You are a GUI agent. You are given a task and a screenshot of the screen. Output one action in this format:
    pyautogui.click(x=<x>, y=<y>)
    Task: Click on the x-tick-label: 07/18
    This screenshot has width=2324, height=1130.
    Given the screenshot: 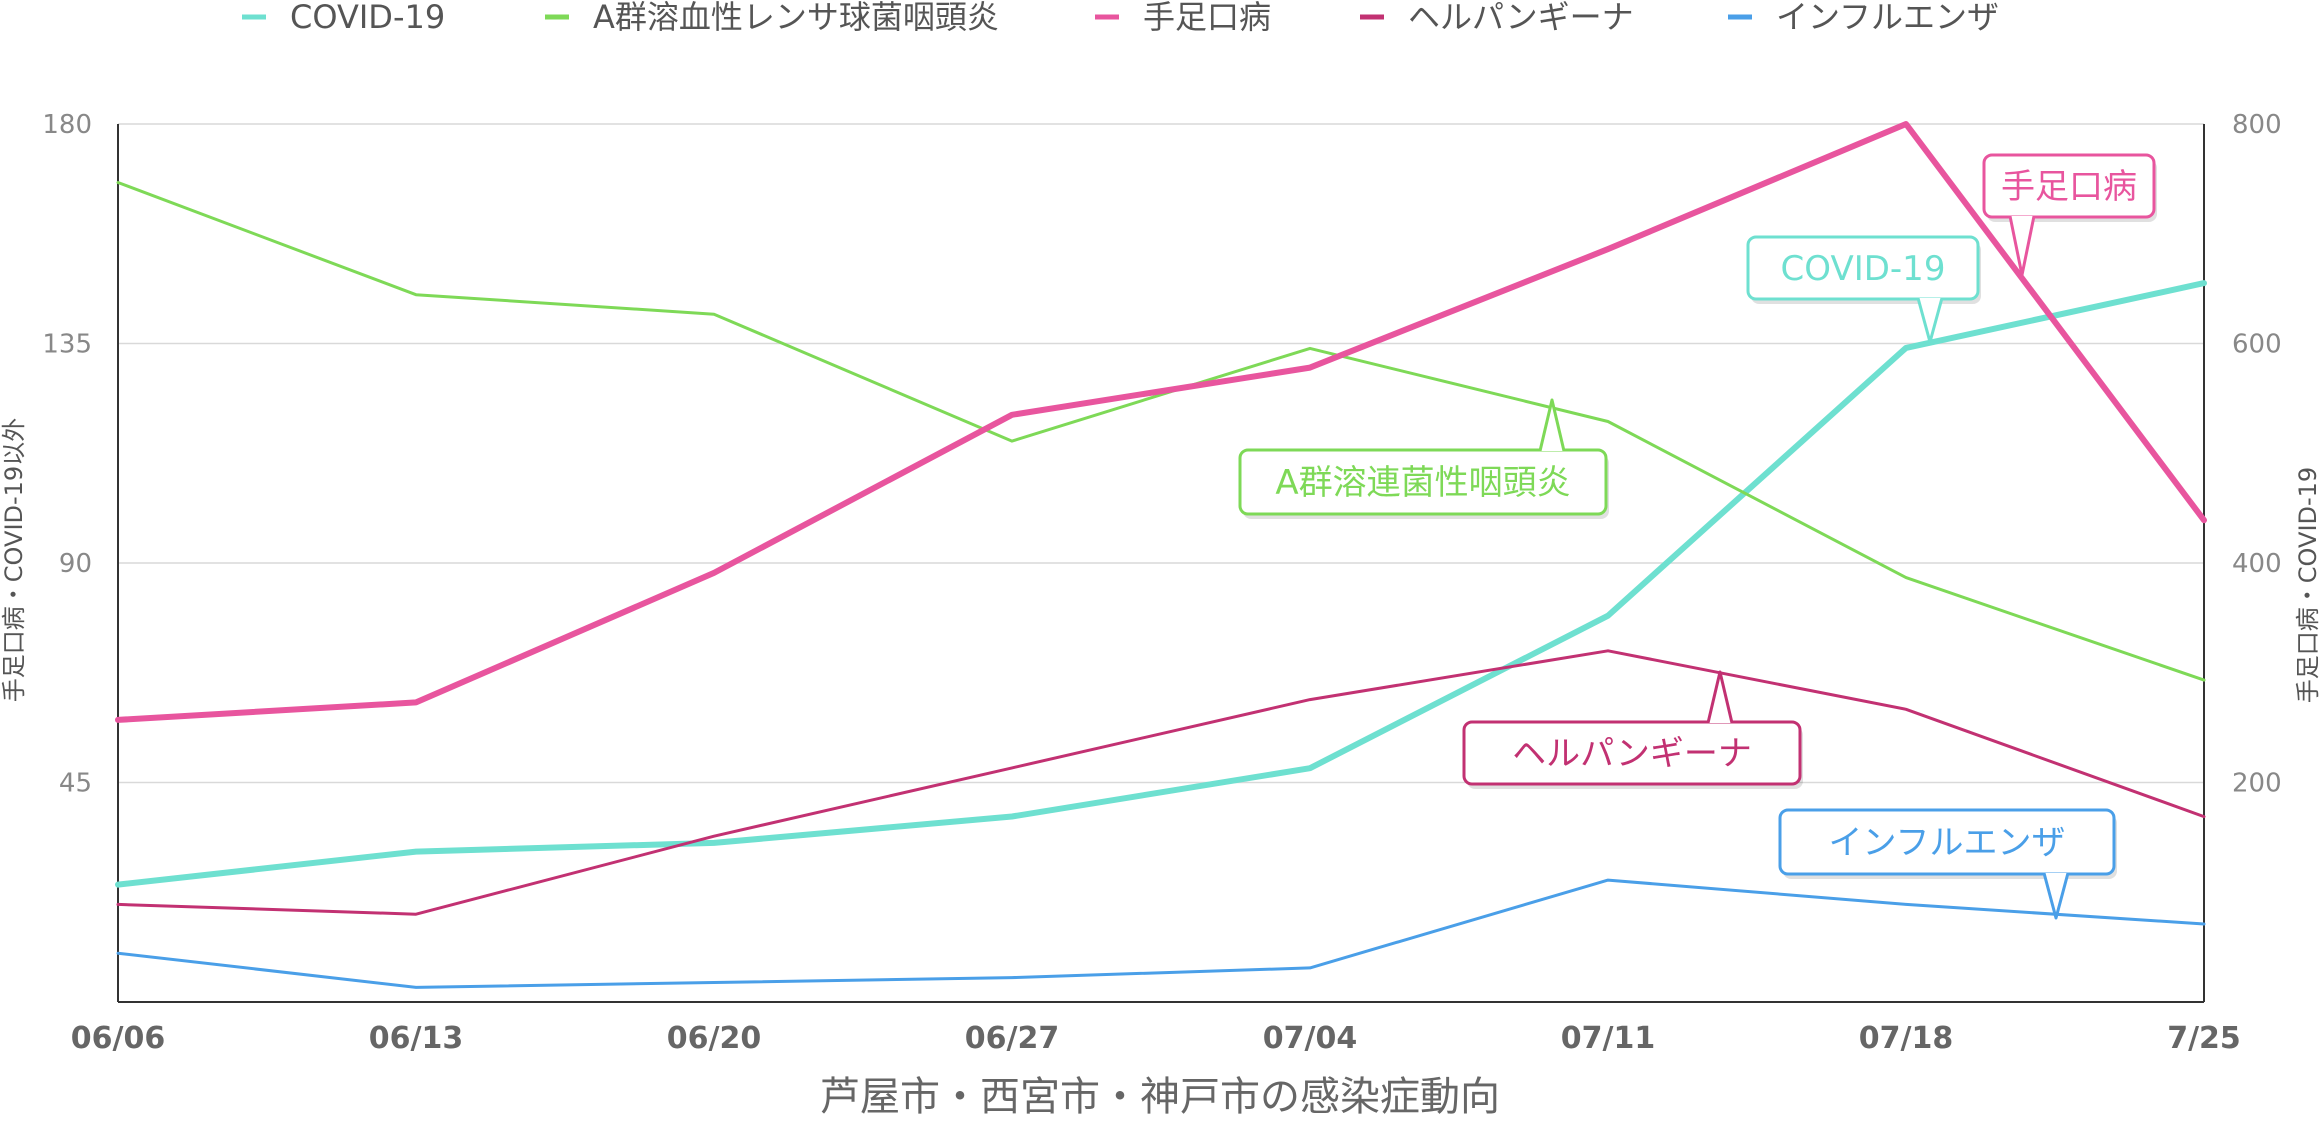 What is the action you would take?
    pyautogui.click(x=1906, y=1038)
    